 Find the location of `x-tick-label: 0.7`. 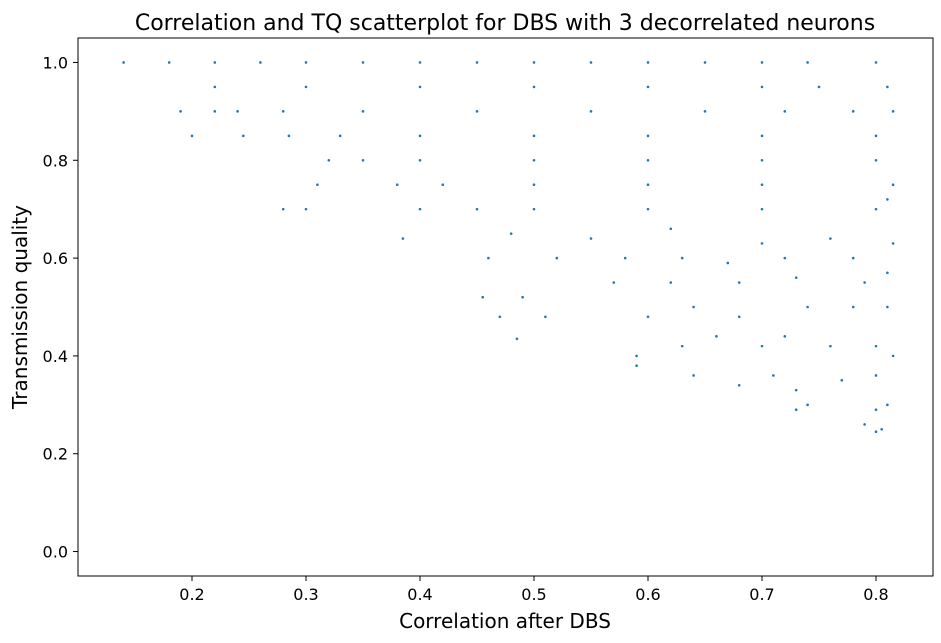

x-tick-label: 0.7 is located at coordinates (761, 594).